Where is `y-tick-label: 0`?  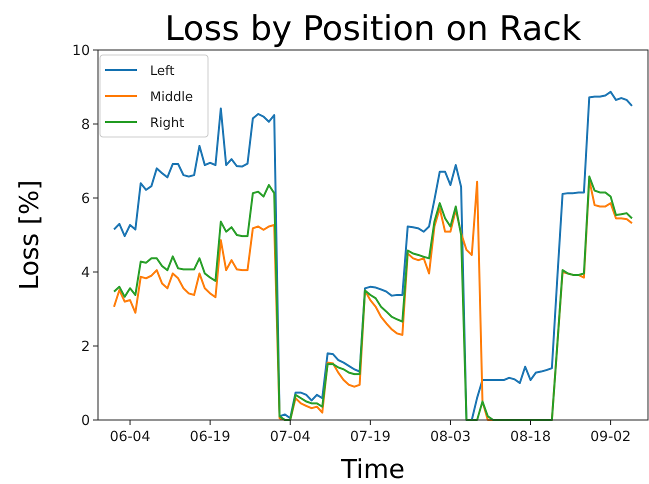 y-tick-label: 0 is located at coordinates (85, 421).